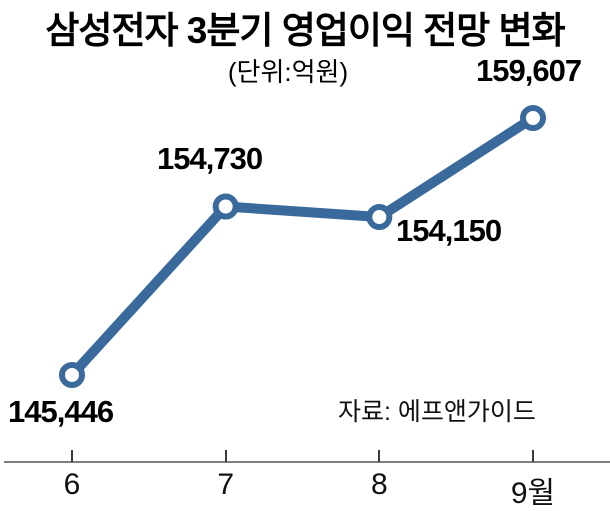 The image size is (610, 511). What do you see at coordinates (225, 484) in the screenshot?
I see `x-axis-label: 7` at bounding box center [225, 484].